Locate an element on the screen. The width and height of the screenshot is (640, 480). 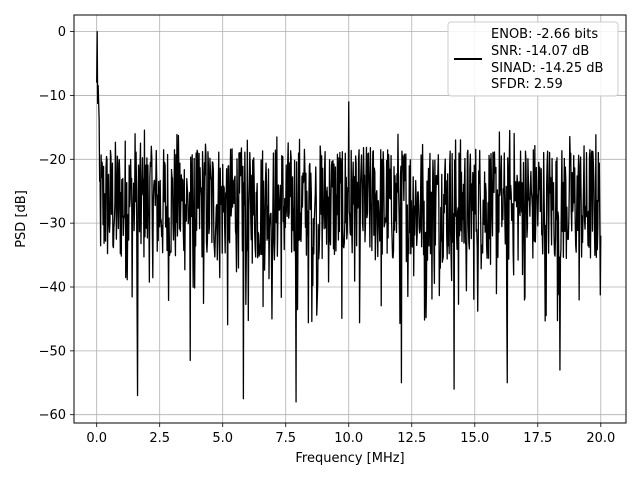
x-tick-label: 7.5 is located at coordinates (285, 438).